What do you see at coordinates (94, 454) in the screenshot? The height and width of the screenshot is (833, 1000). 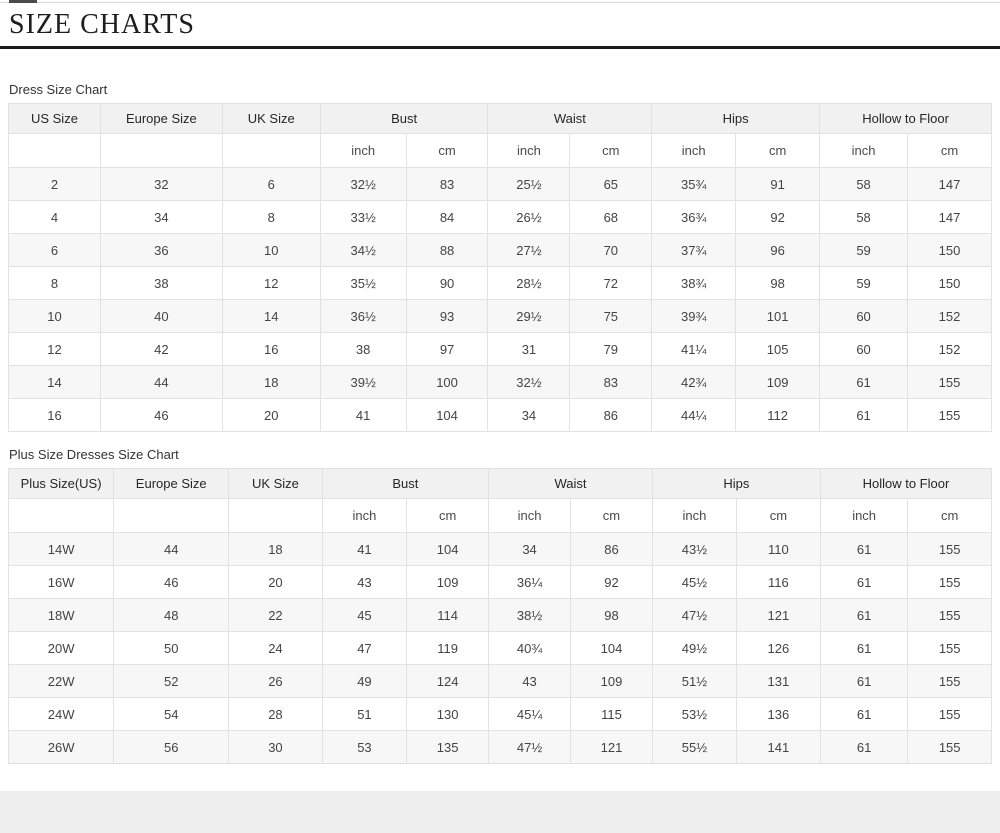 I see `plus-size-chart-label: Plus Size Dresses Size Chart` at bounding box center [94, 454].